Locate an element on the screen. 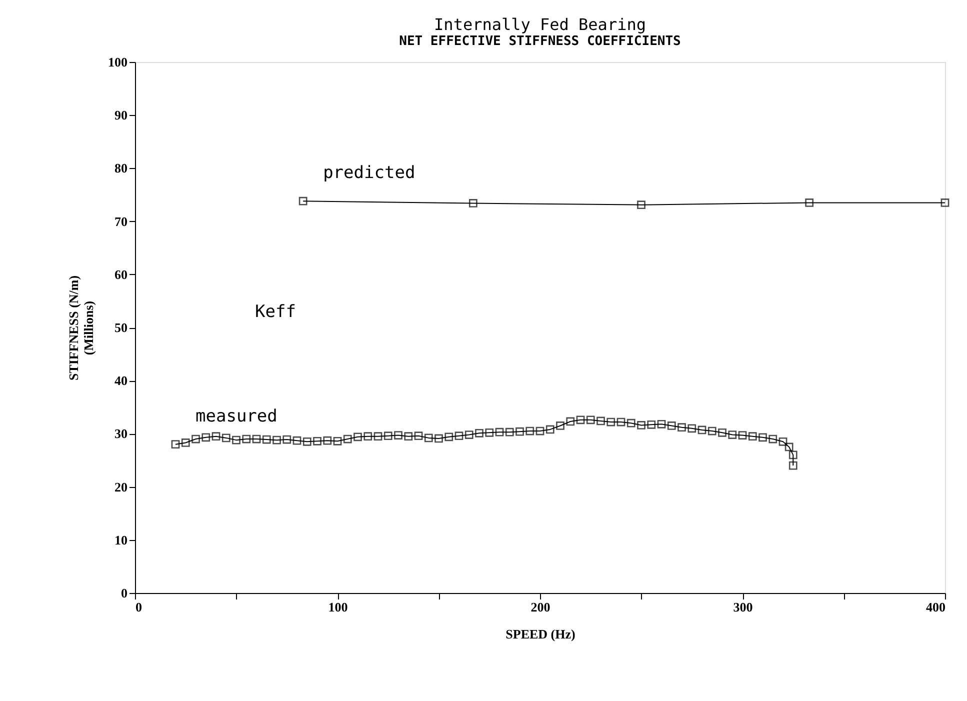 The width and height of the screenshot is (967, 701). x-tick-label: 0 is located at coordinates (139, 607).